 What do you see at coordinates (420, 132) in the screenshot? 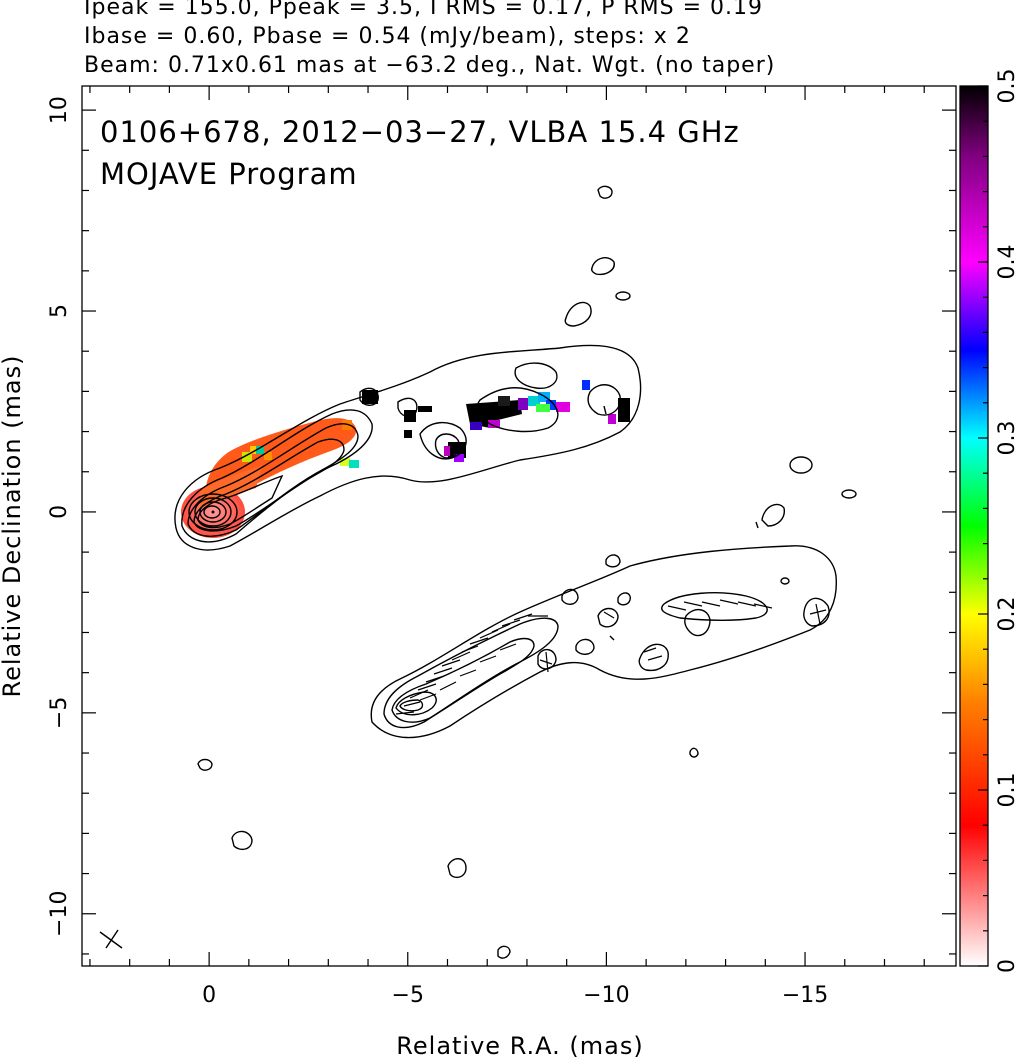
I see `plot-title: 0106+678, 2012−03−27, VLBA 15.4 GHz` at bounding box center [420, 132].